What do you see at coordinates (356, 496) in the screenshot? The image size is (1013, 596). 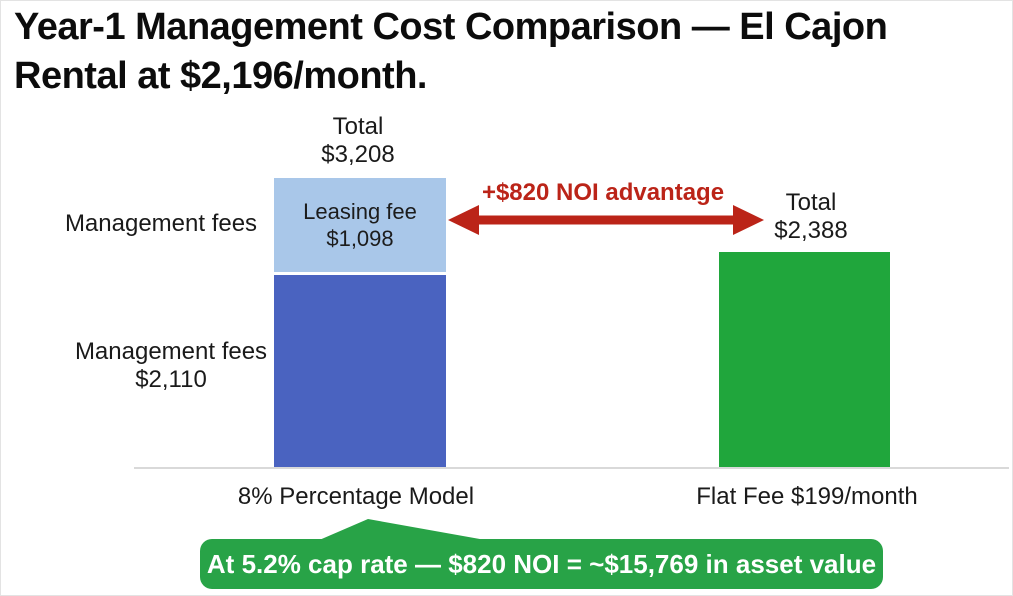 I see `category-label-percentage-model: 8% Percentage Model` at bounding box center [356, 496].